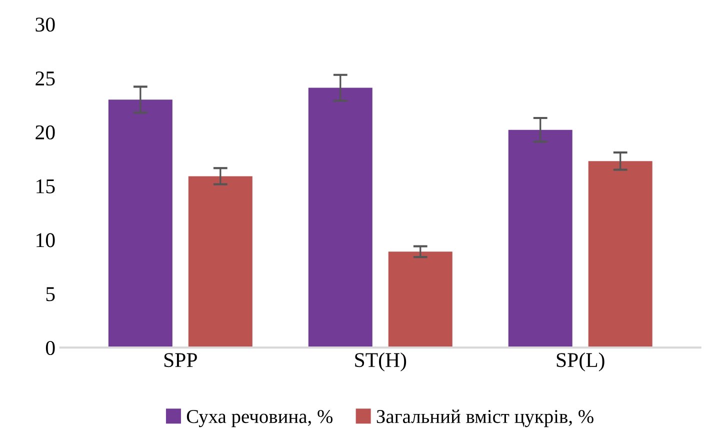 This screenshot has width=711, height=440. Describe the element at coordinates (380, 362) in the screenshot. I see `x-tick-label: ST(H)` at that location.